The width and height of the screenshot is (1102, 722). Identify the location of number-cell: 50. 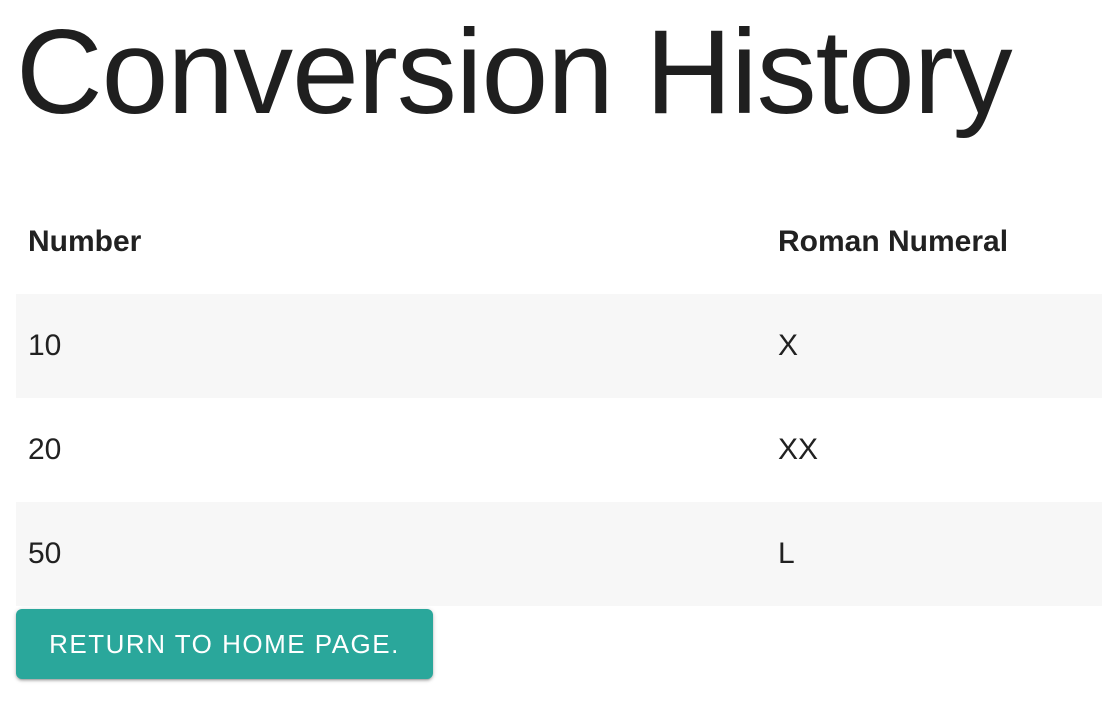
(45, 553).